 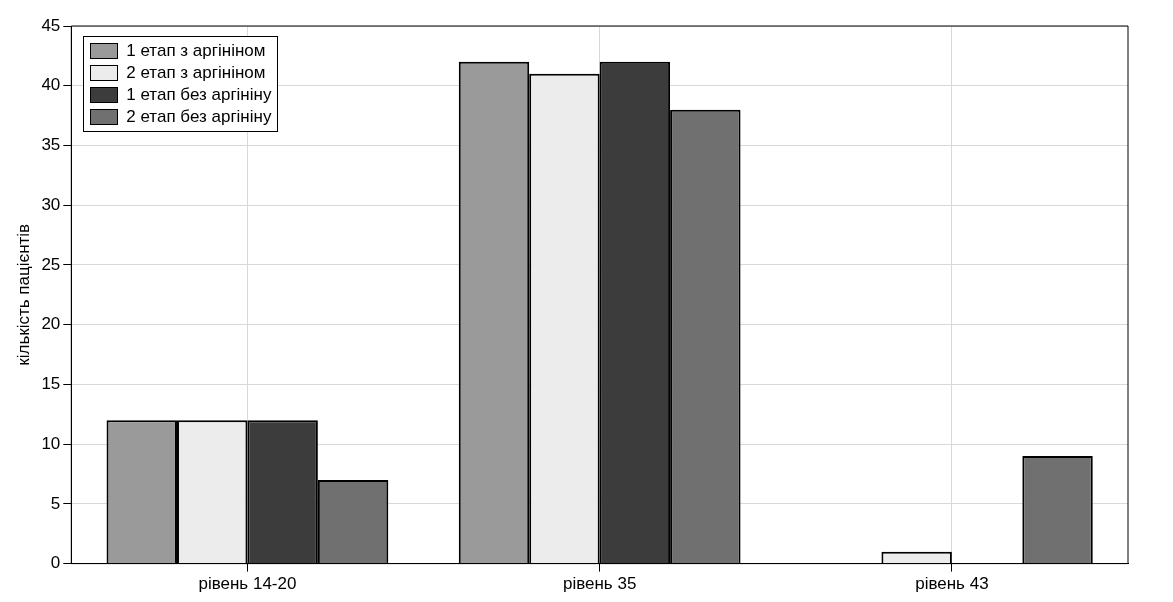 What do you see at coordinates (198, 117) in the screenshot?
I see `legend-label: 2 етап без аргініну` at bounding box center [198, 117].